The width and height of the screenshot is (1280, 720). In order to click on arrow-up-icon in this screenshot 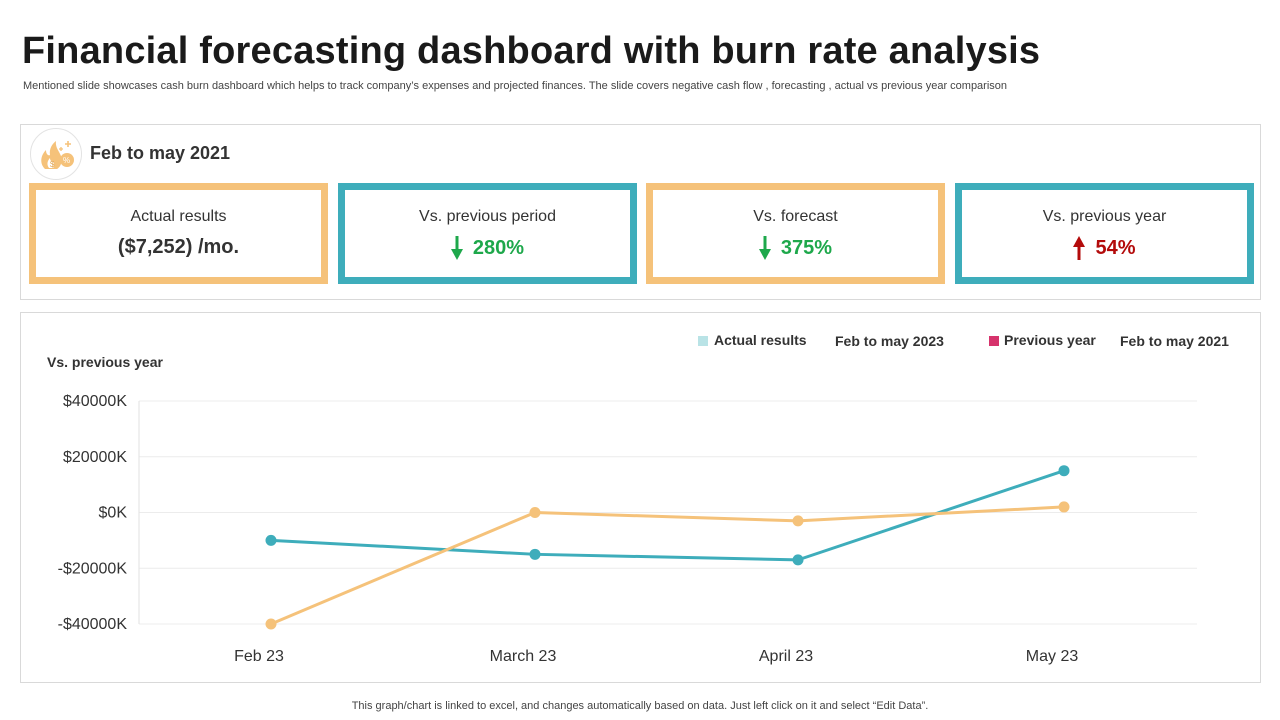, I will do `click(1079, 248)`.